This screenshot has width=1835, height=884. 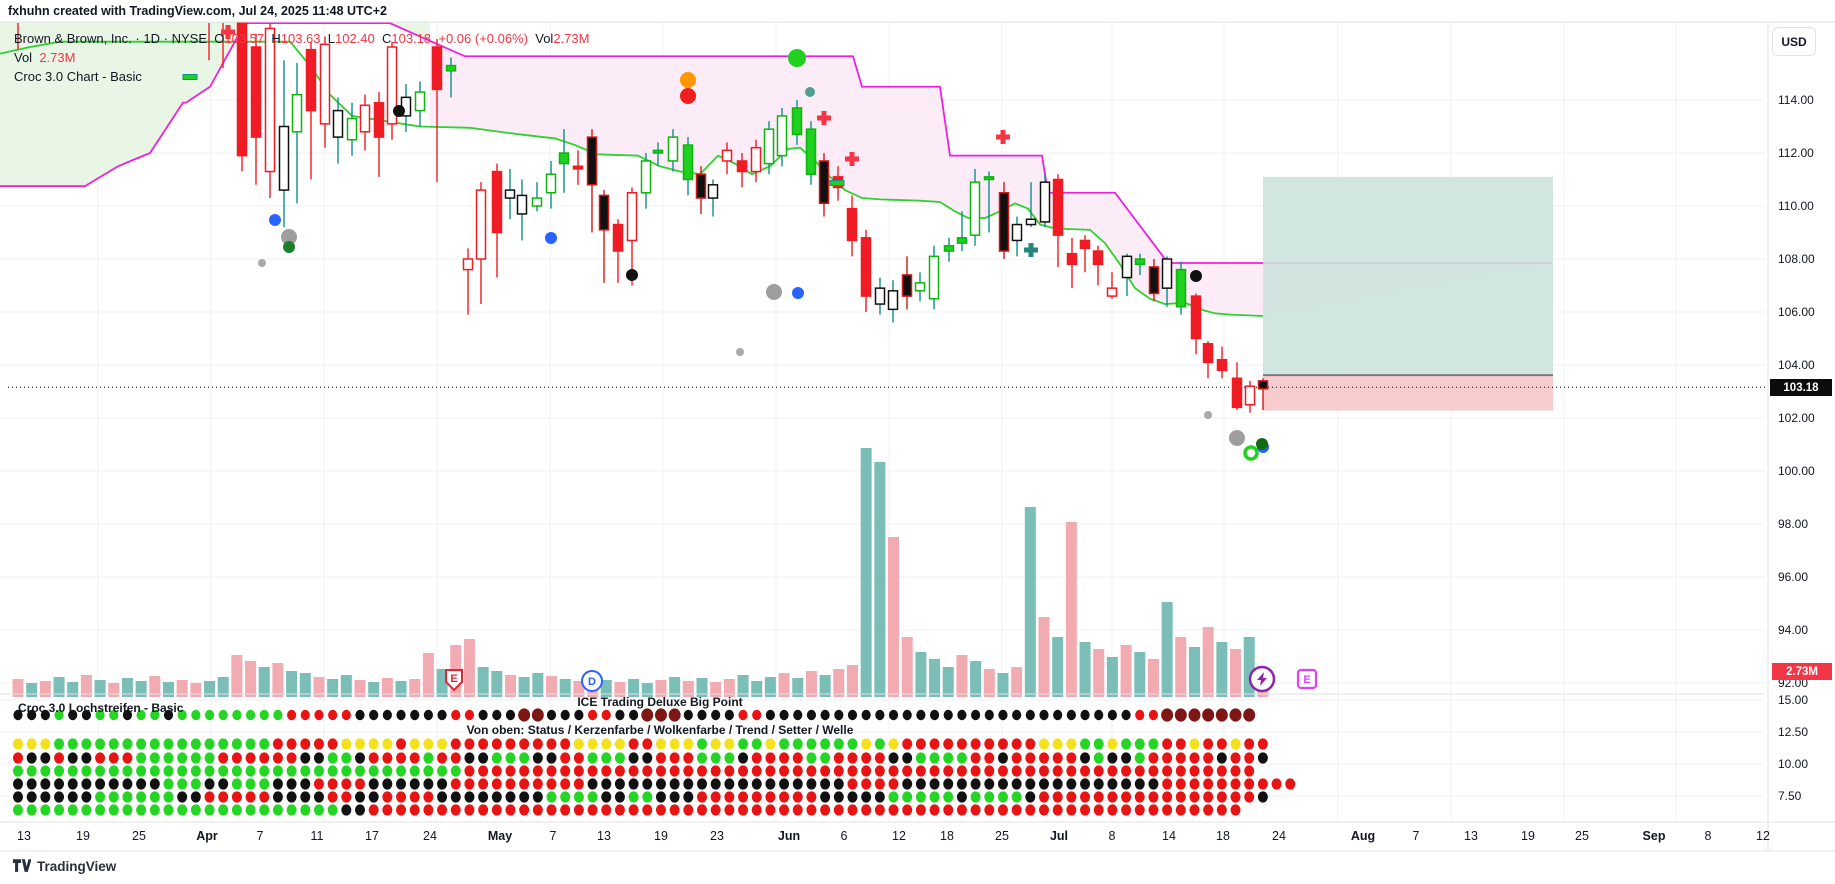 What do you see at coordinates (454, 680) in the screenshot?
I see `earnings-shield-badge` at bounding box center [454, 680].